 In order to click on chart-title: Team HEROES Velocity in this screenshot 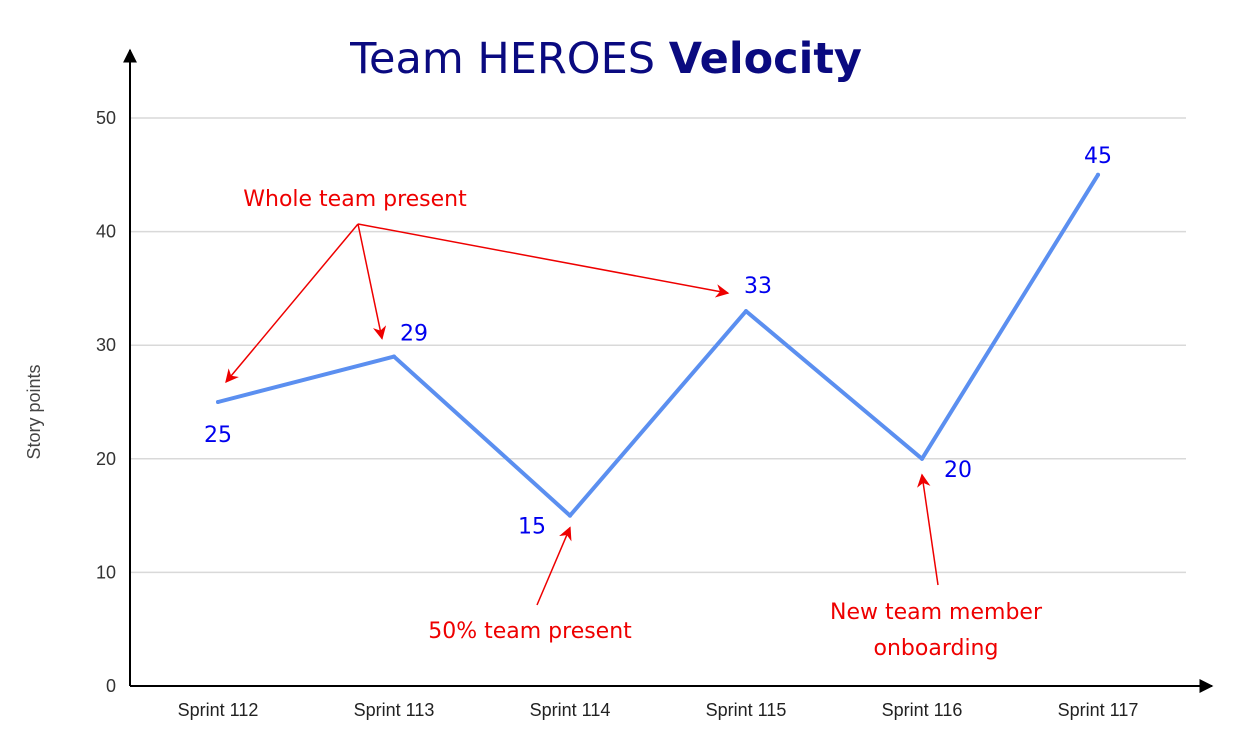, I will do `click(605, 59)`.